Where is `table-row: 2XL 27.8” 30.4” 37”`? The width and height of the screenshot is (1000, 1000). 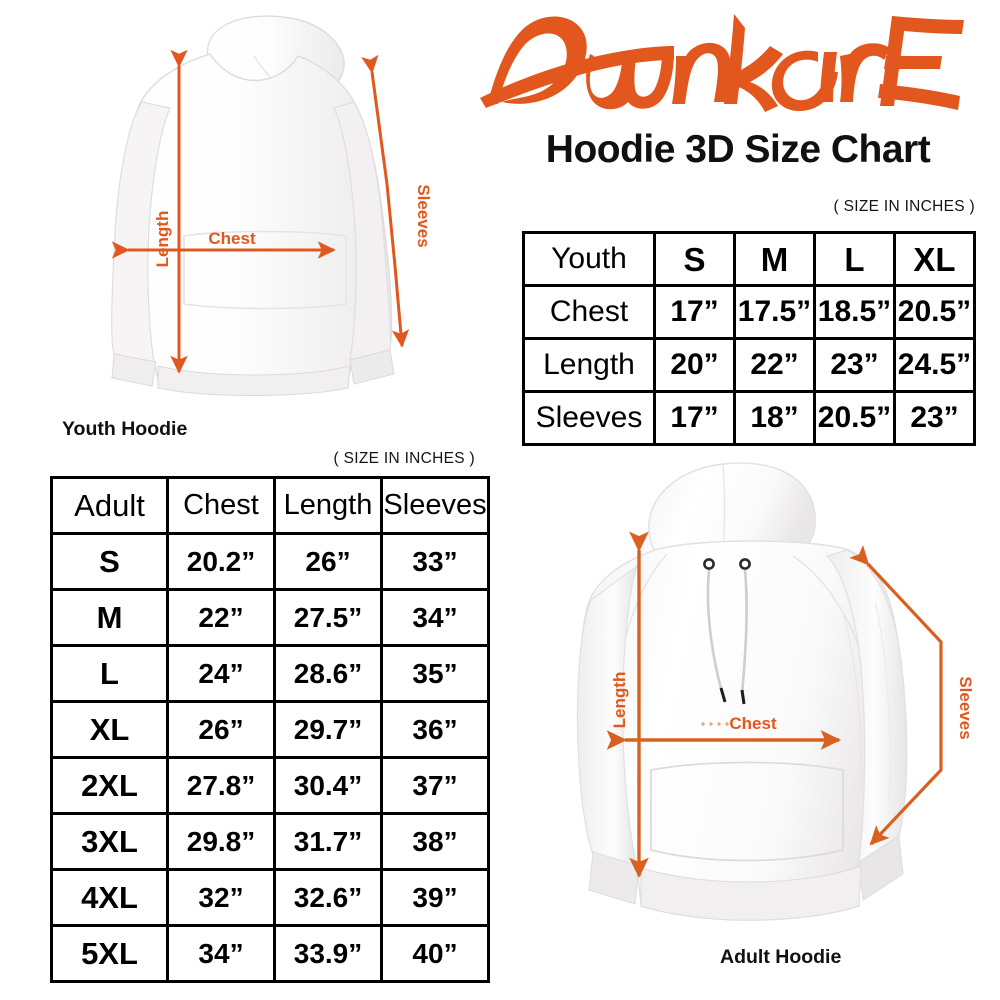 table-row: 2XL 27.8” 30.4” 37” is located at coordinates (270, 785).